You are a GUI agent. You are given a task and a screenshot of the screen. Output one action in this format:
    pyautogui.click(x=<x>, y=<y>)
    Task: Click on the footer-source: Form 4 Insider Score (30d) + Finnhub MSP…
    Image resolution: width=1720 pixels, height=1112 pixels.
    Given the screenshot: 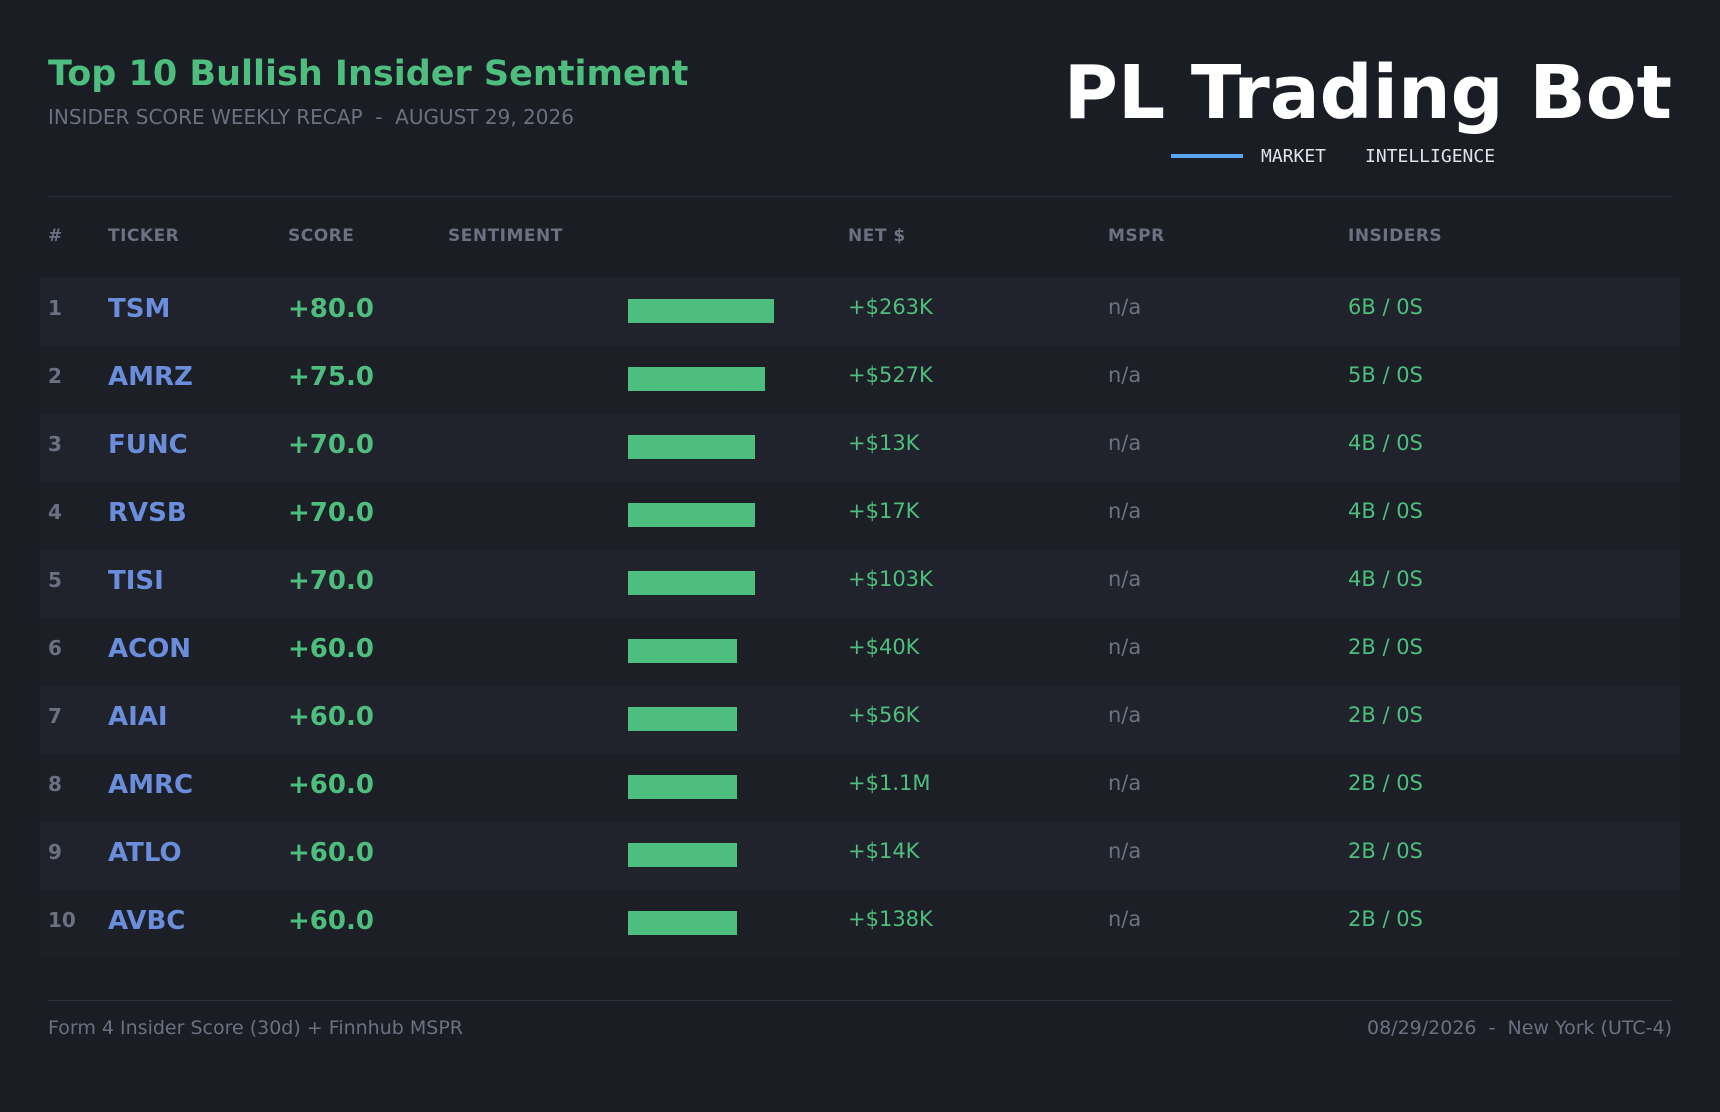 What is the action you would take?
    pyautogui.click(x=255, y=1028)
    